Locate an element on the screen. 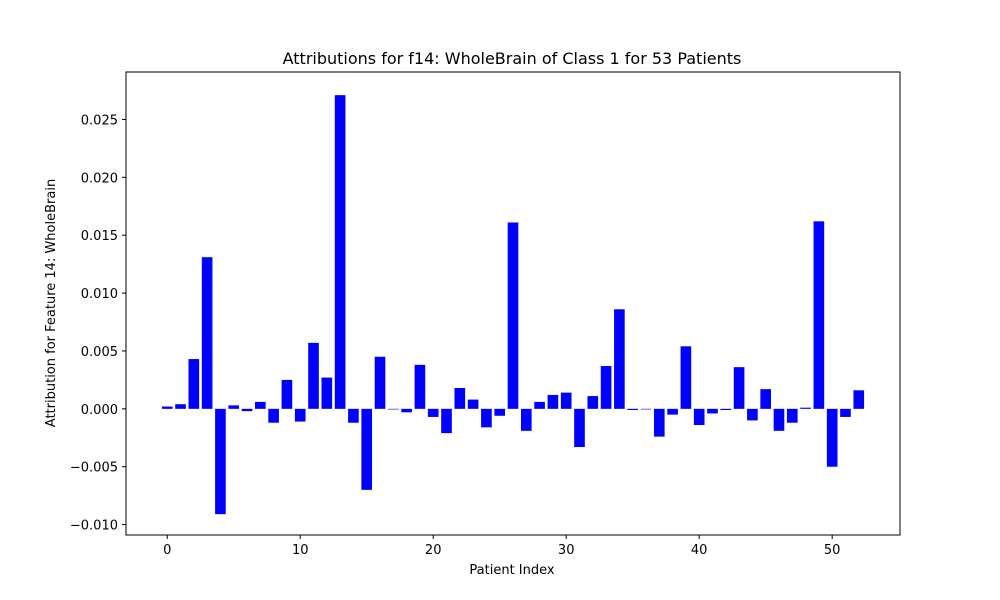  y-tick-label: 0.000 is located at coordinates (99, 410).